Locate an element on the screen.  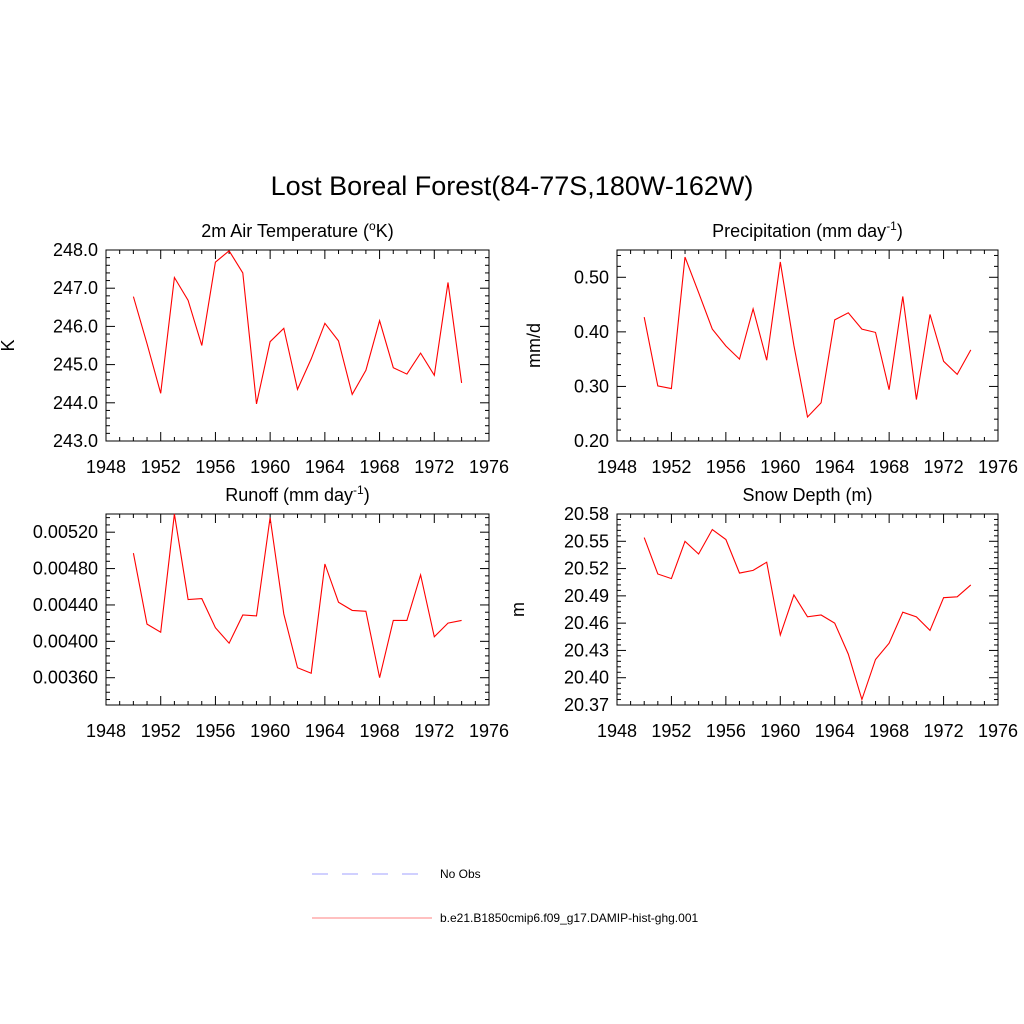
y-tick-label: 246.0 is located at coordinates (75, 326).